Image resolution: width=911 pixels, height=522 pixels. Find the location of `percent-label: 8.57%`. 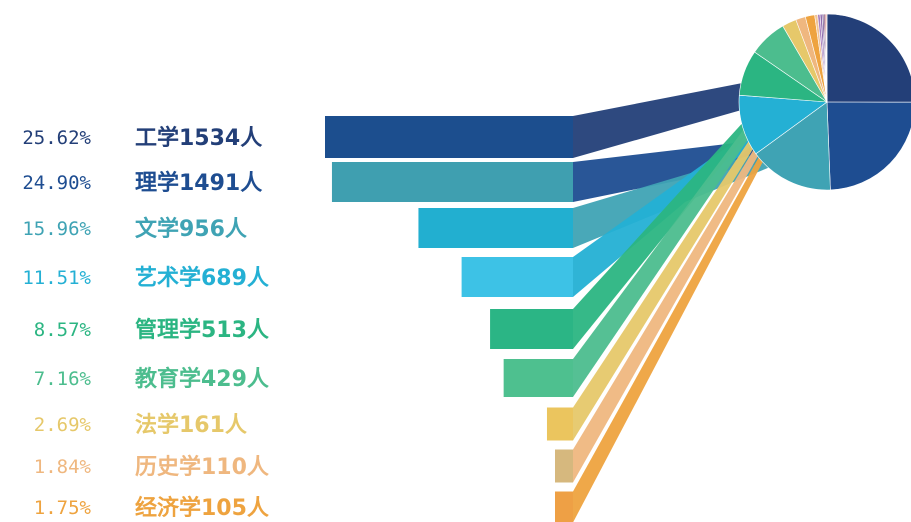

percent-label: 8.57% is located at coordinates (63, 330).